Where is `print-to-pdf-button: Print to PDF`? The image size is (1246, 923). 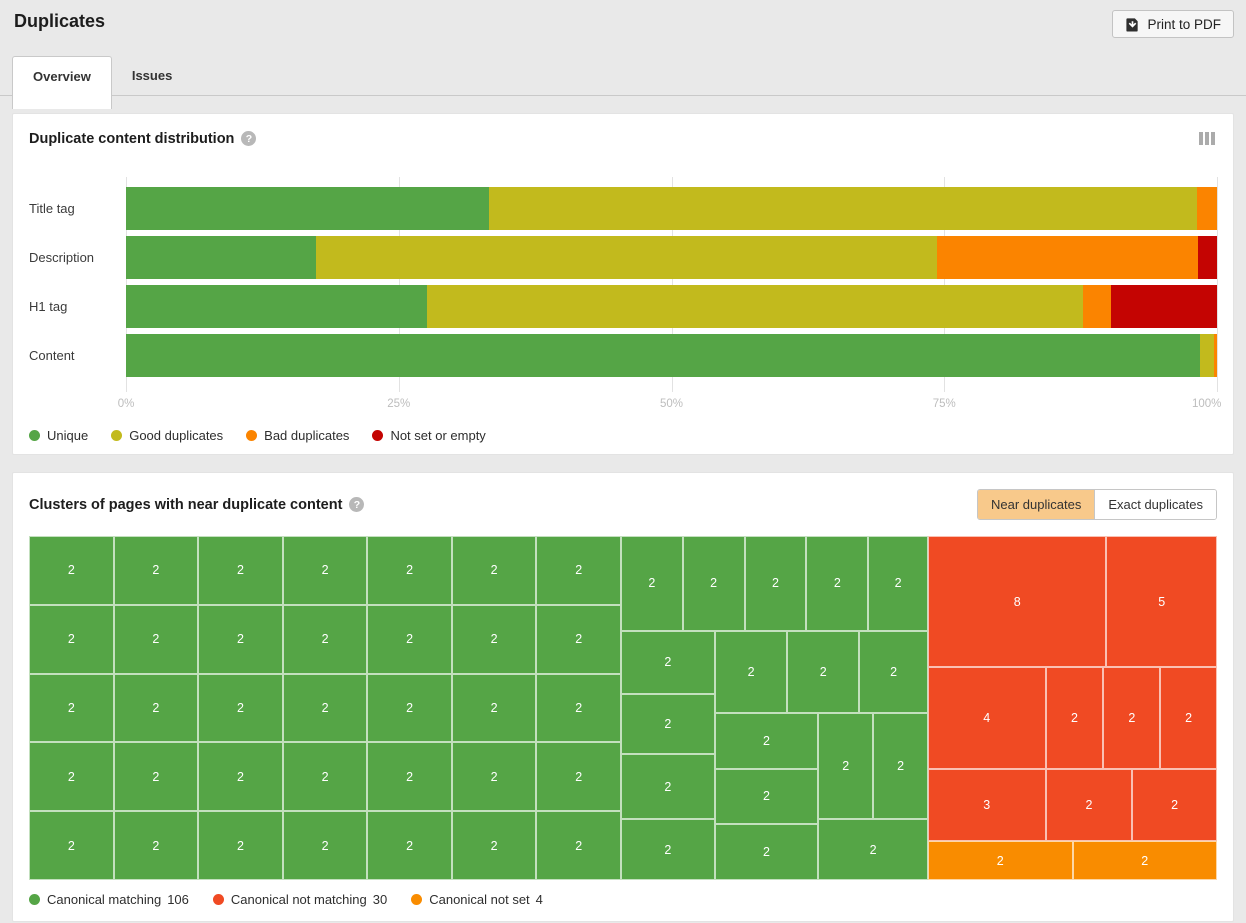
print-to-pdf-button: Print to PDF is located at coordinates (1173, 24).